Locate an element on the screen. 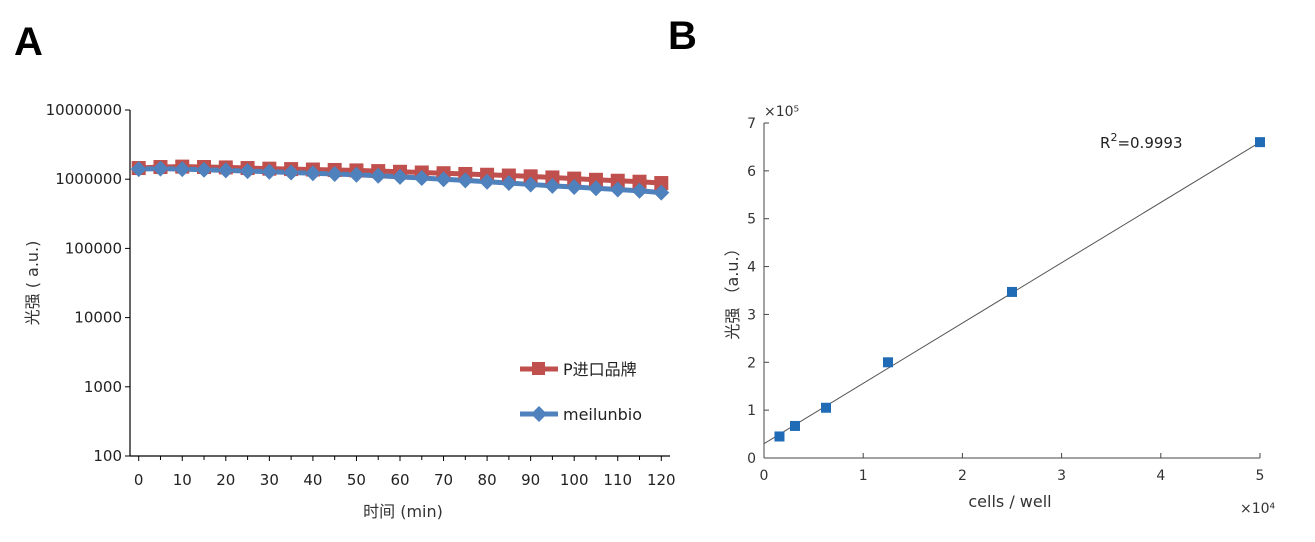  chart-b-y-tick-label: 7 is located at coordinates (751, 124).